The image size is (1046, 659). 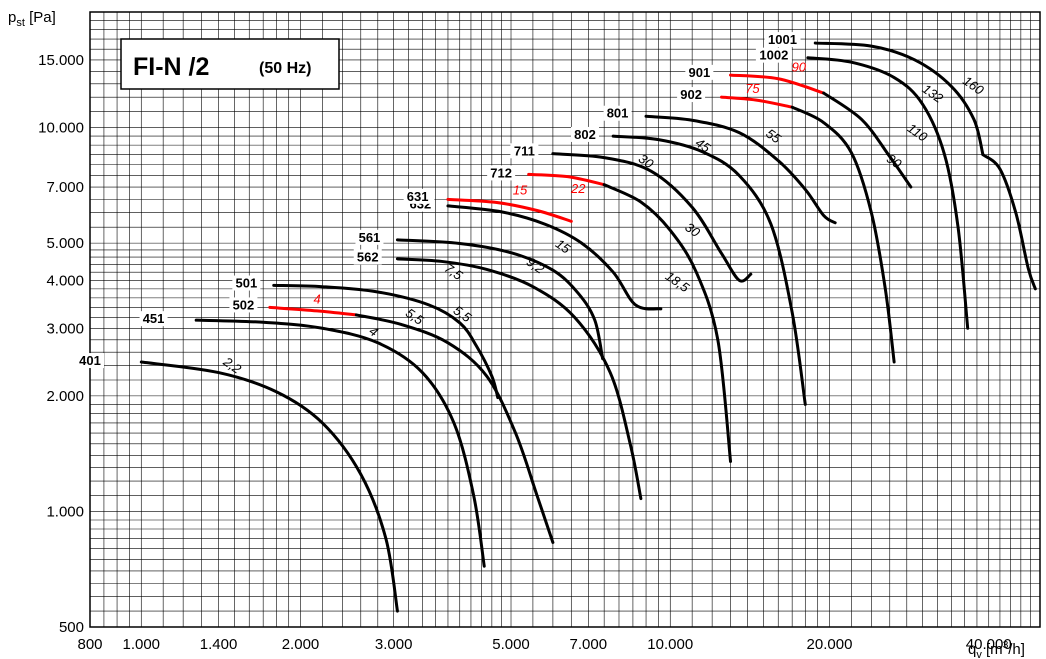 I want to click on x-tick-label: 7.000, so click(x=589, y=644).